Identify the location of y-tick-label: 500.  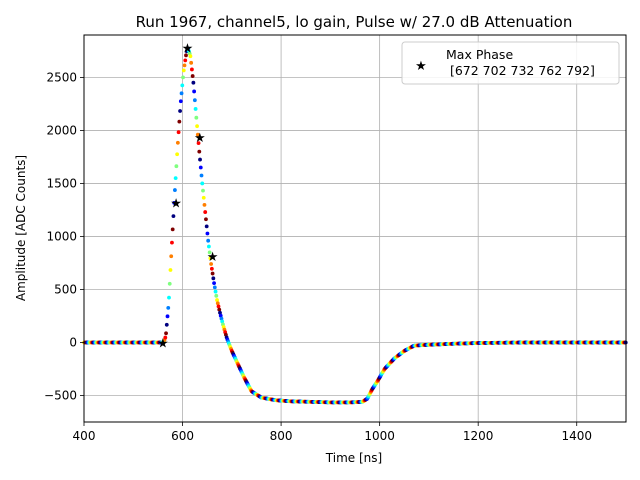
(65, 289).